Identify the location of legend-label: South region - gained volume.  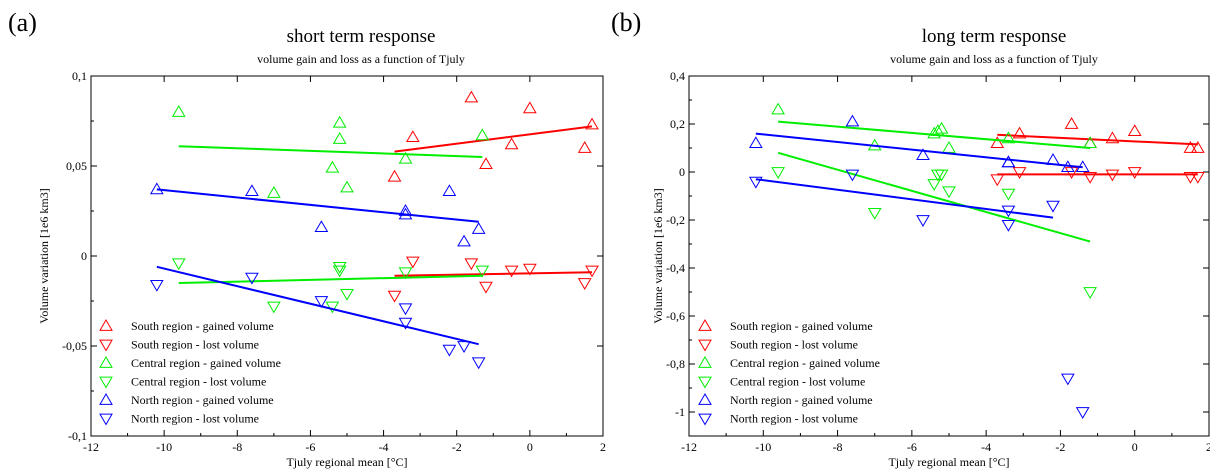
(801, 326).